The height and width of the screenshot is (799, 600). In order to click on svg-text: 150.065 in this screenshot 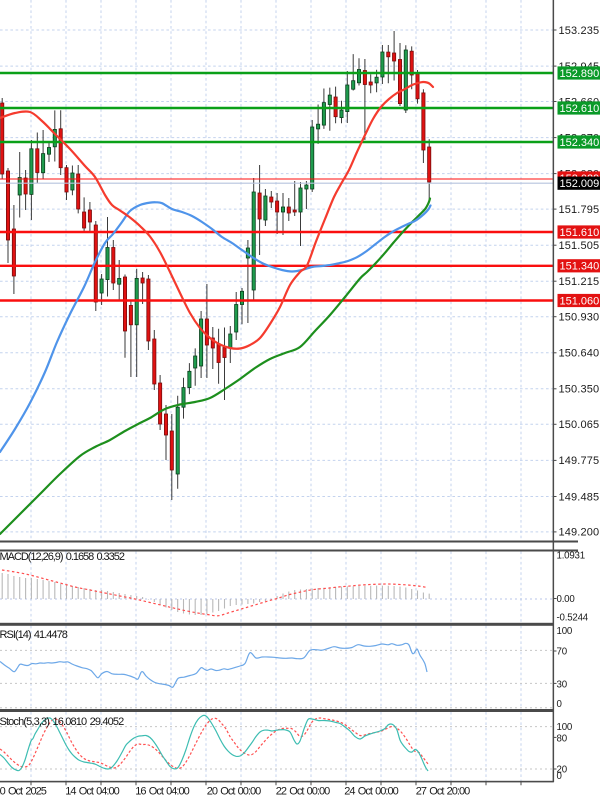, I will do `click(579, 425)`.